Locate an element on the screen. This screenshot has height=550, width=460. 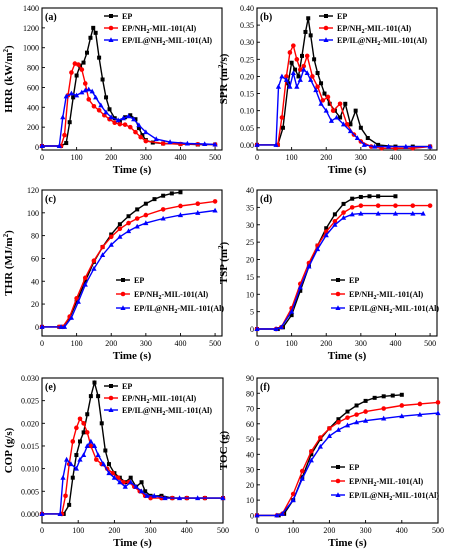
y-tick-label: 0.35 is located at coordinates (247, 25).